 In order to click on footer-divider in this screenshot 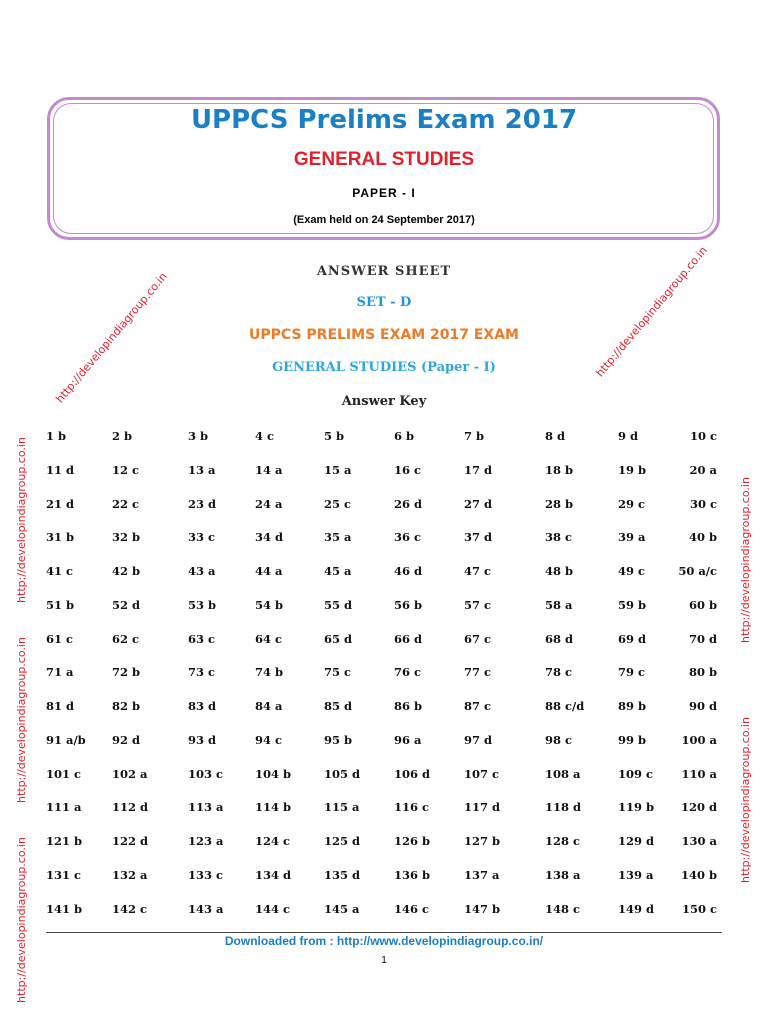, I will do `click(384, 932)`.